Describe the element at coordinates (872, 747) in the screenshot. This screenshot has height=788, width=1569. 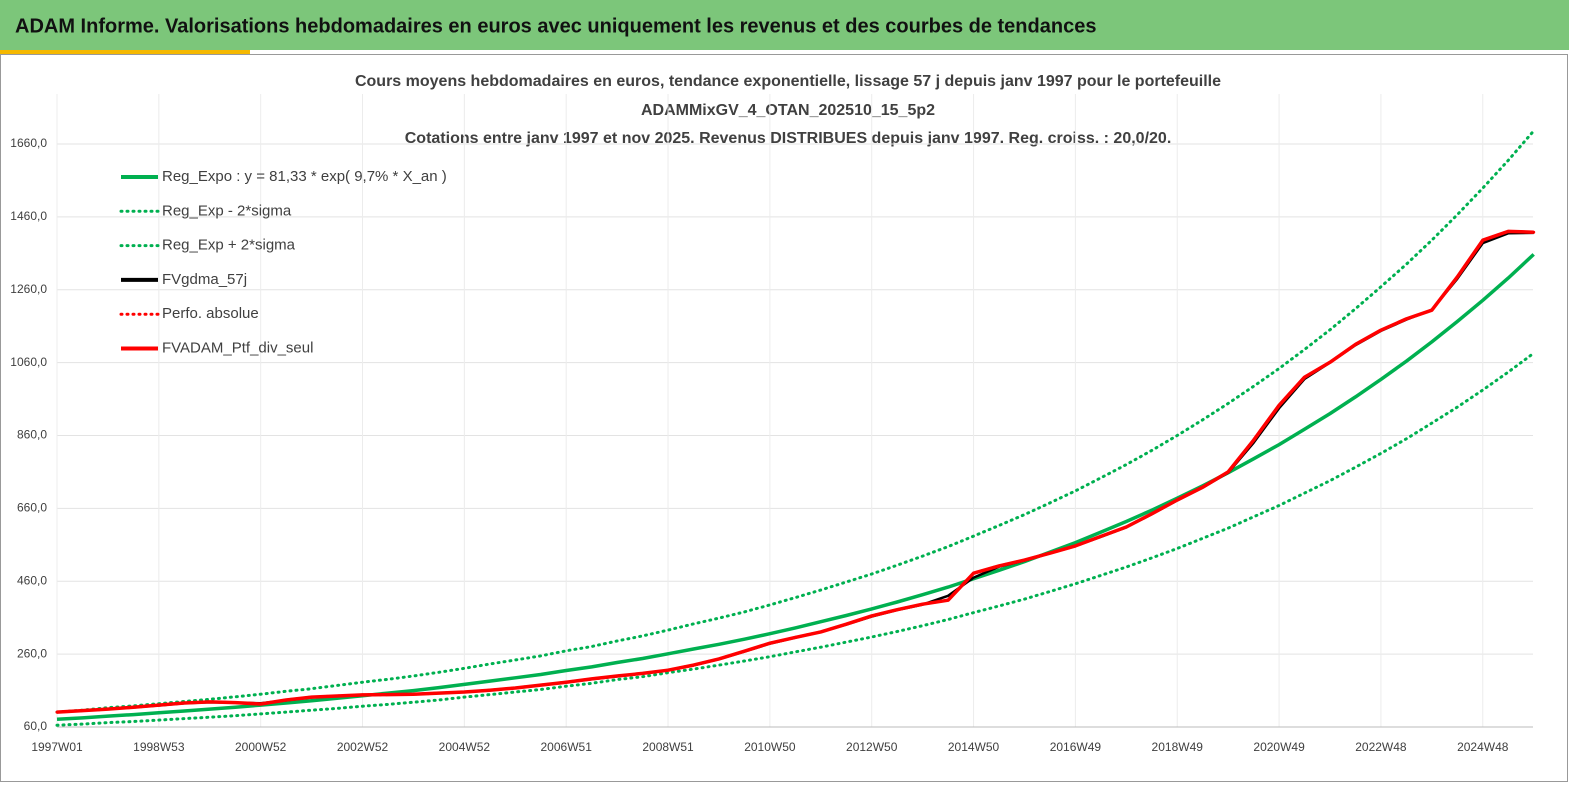
I see `x-tick-label: 2012W50` at that location.